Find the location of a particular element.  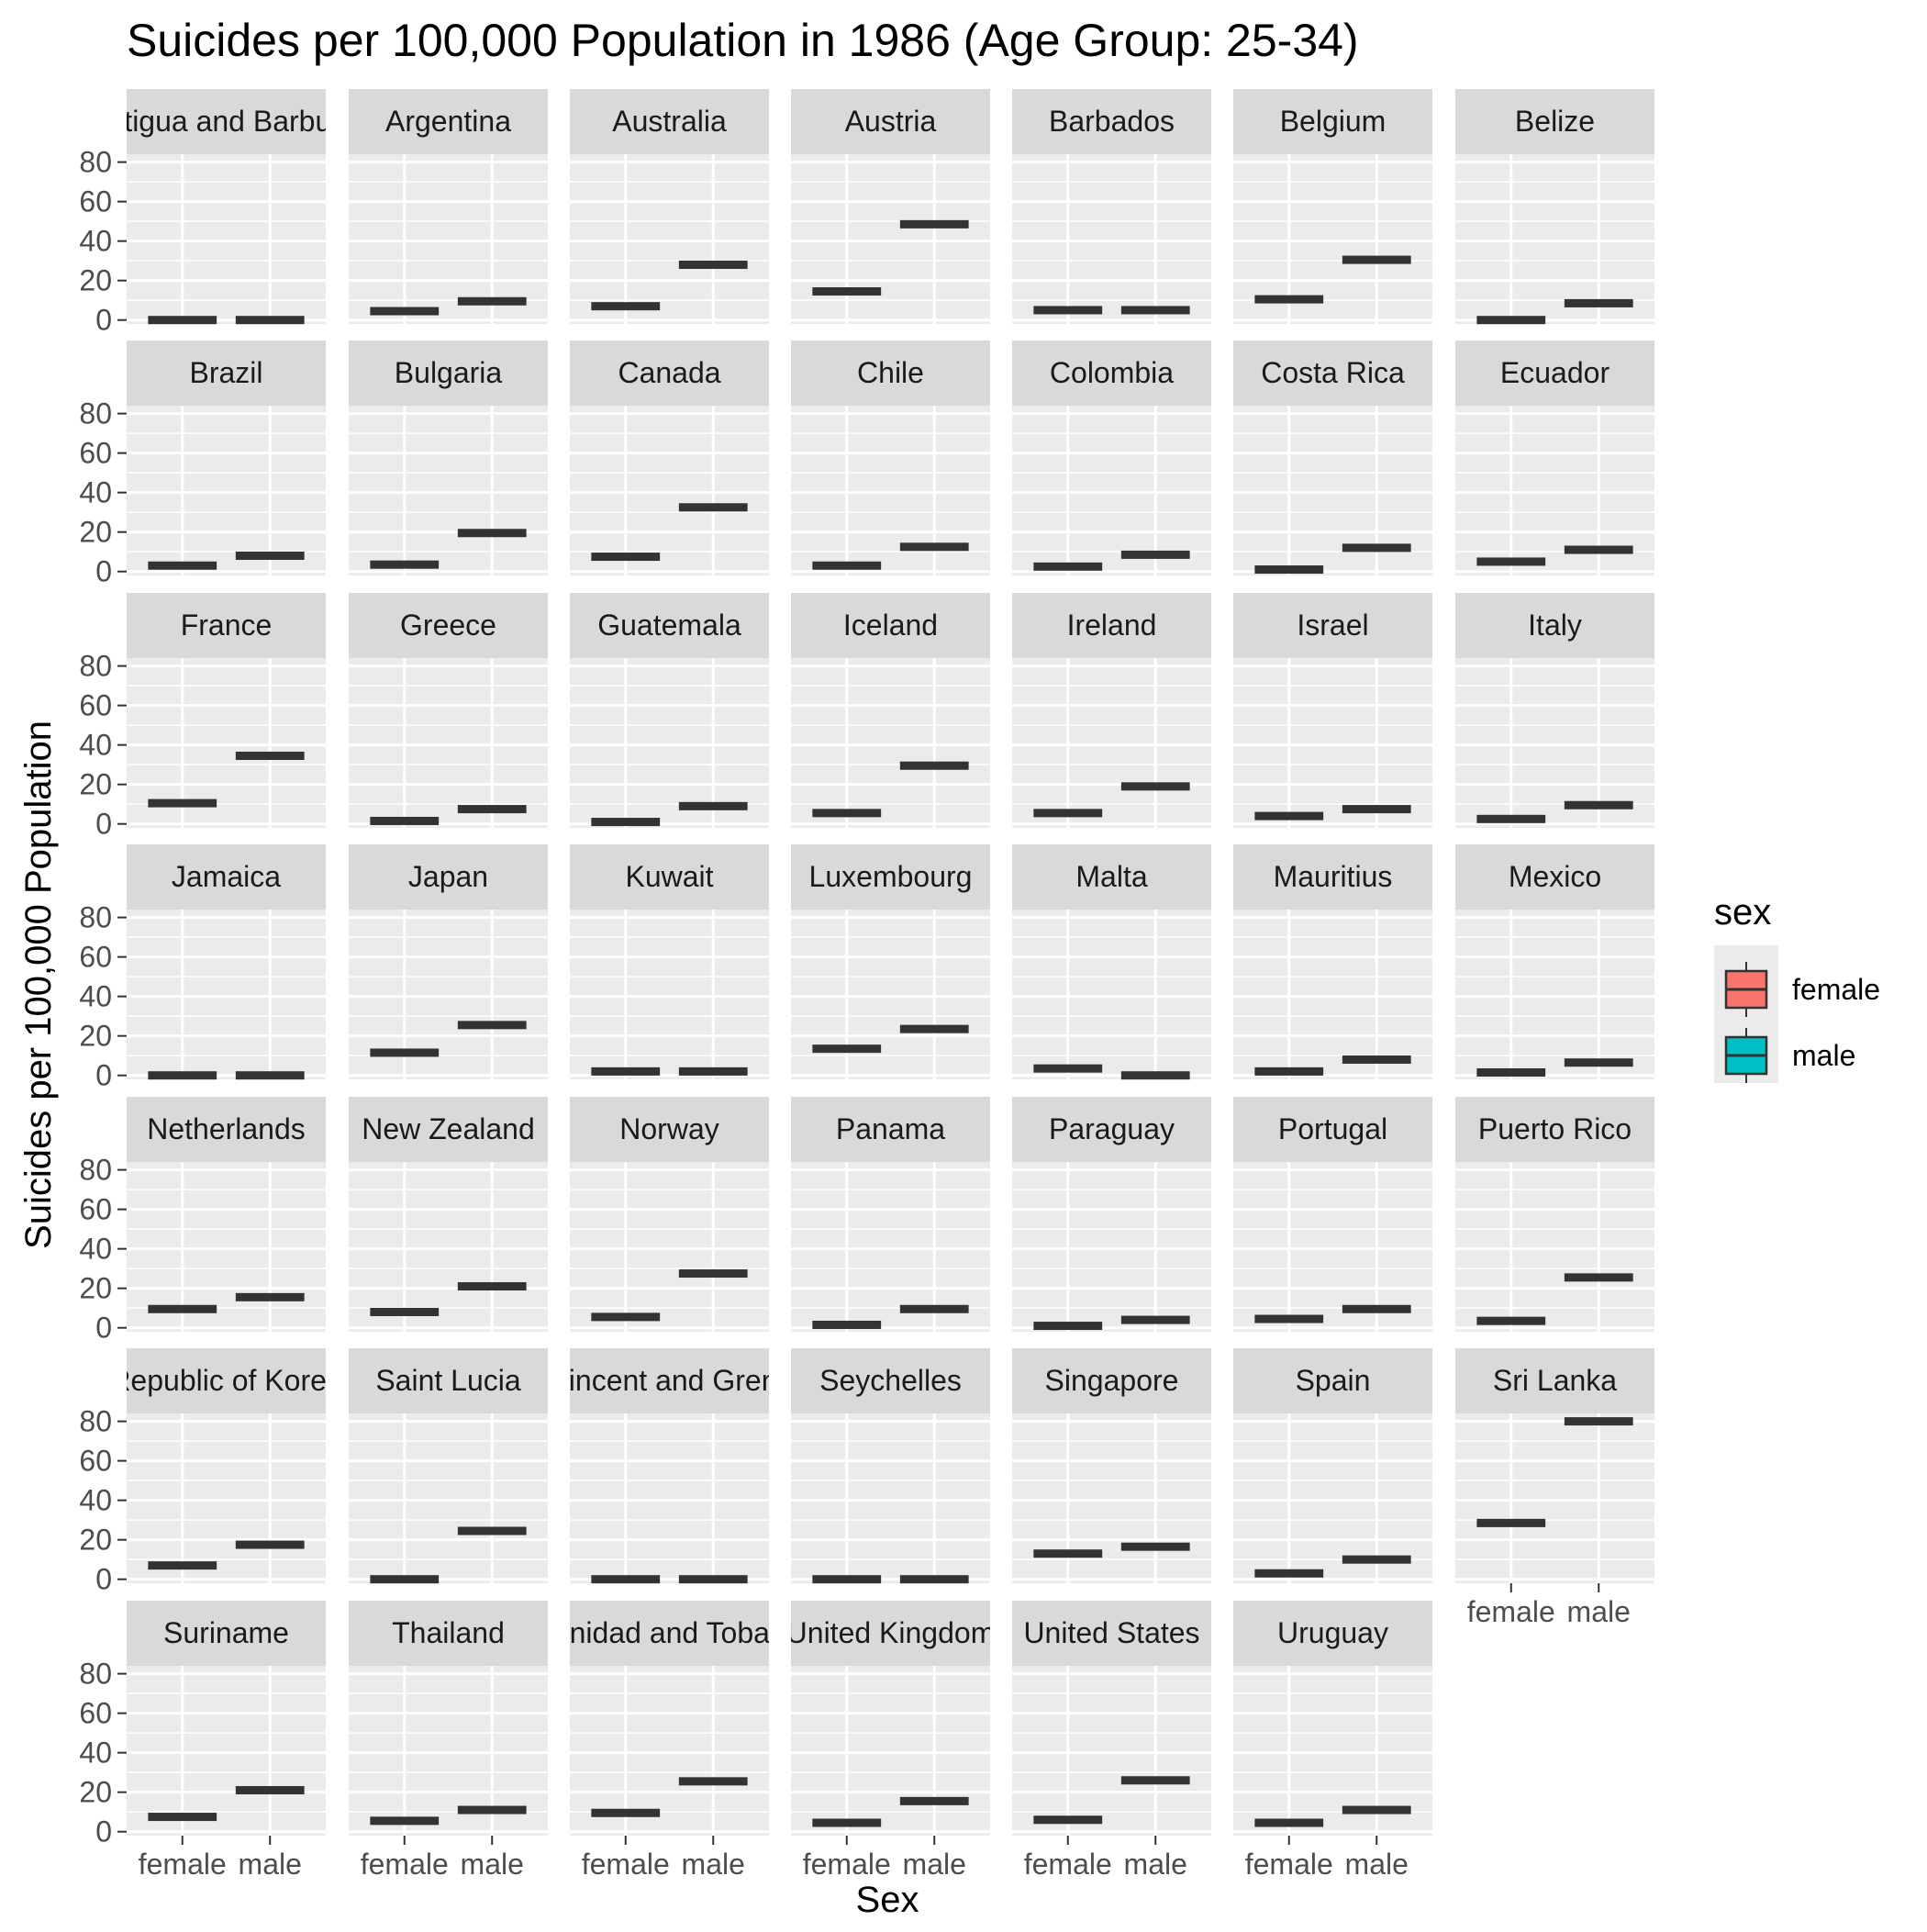

x-tick-label: female is located at coordinates (405, 1864).